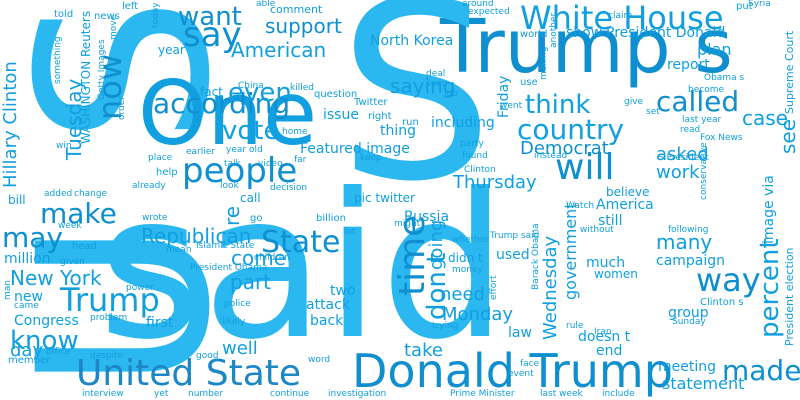 The height and width of the screenshot is (400, 800). I want to click on word-know: know, so click(44, 341).